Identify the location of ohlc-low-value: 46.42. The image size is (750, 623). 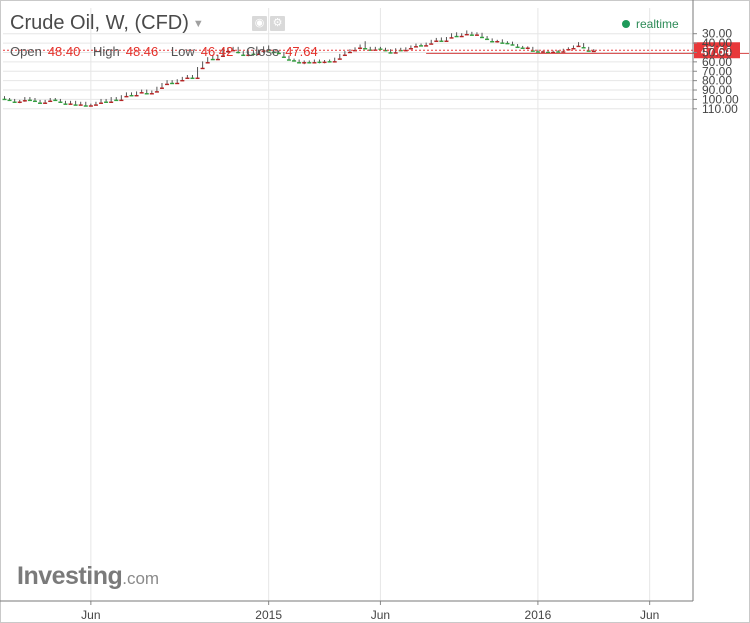
(217, 51).